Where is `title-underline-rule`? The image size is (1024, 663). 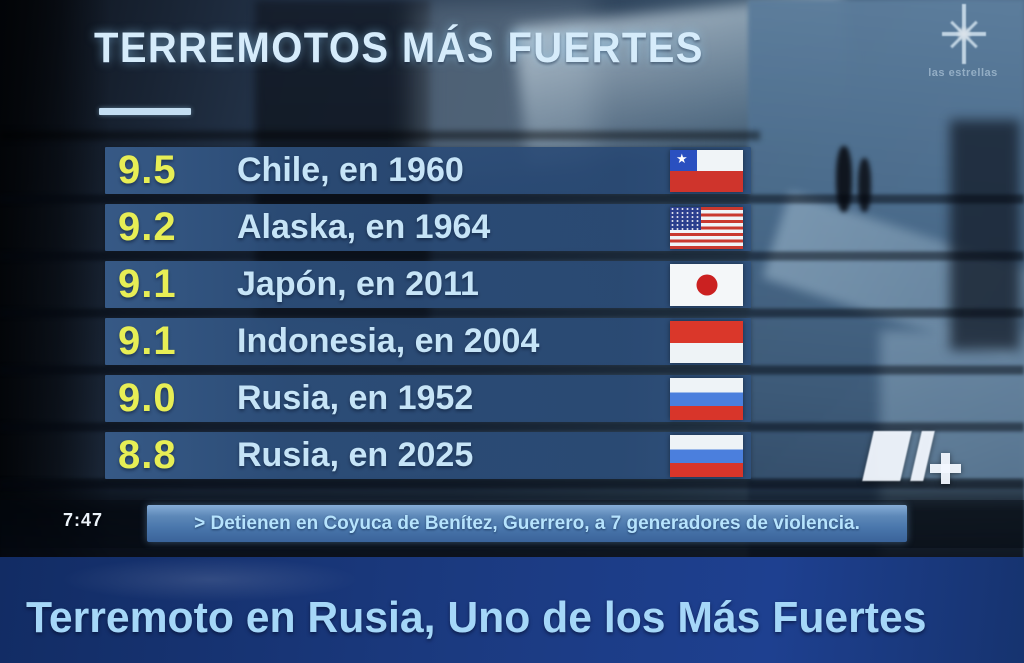
title-underline-rule is located at coordinates (145, 111).